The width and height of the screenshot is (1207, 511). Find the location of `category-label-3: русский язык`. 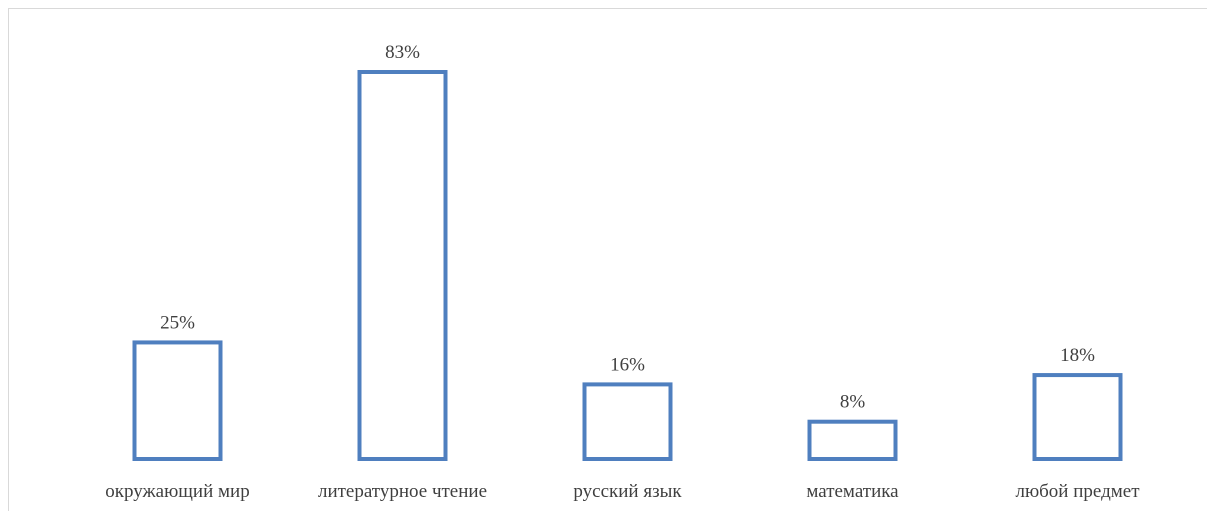

category-label-3: русский язык is located at coordinates (627, 491).